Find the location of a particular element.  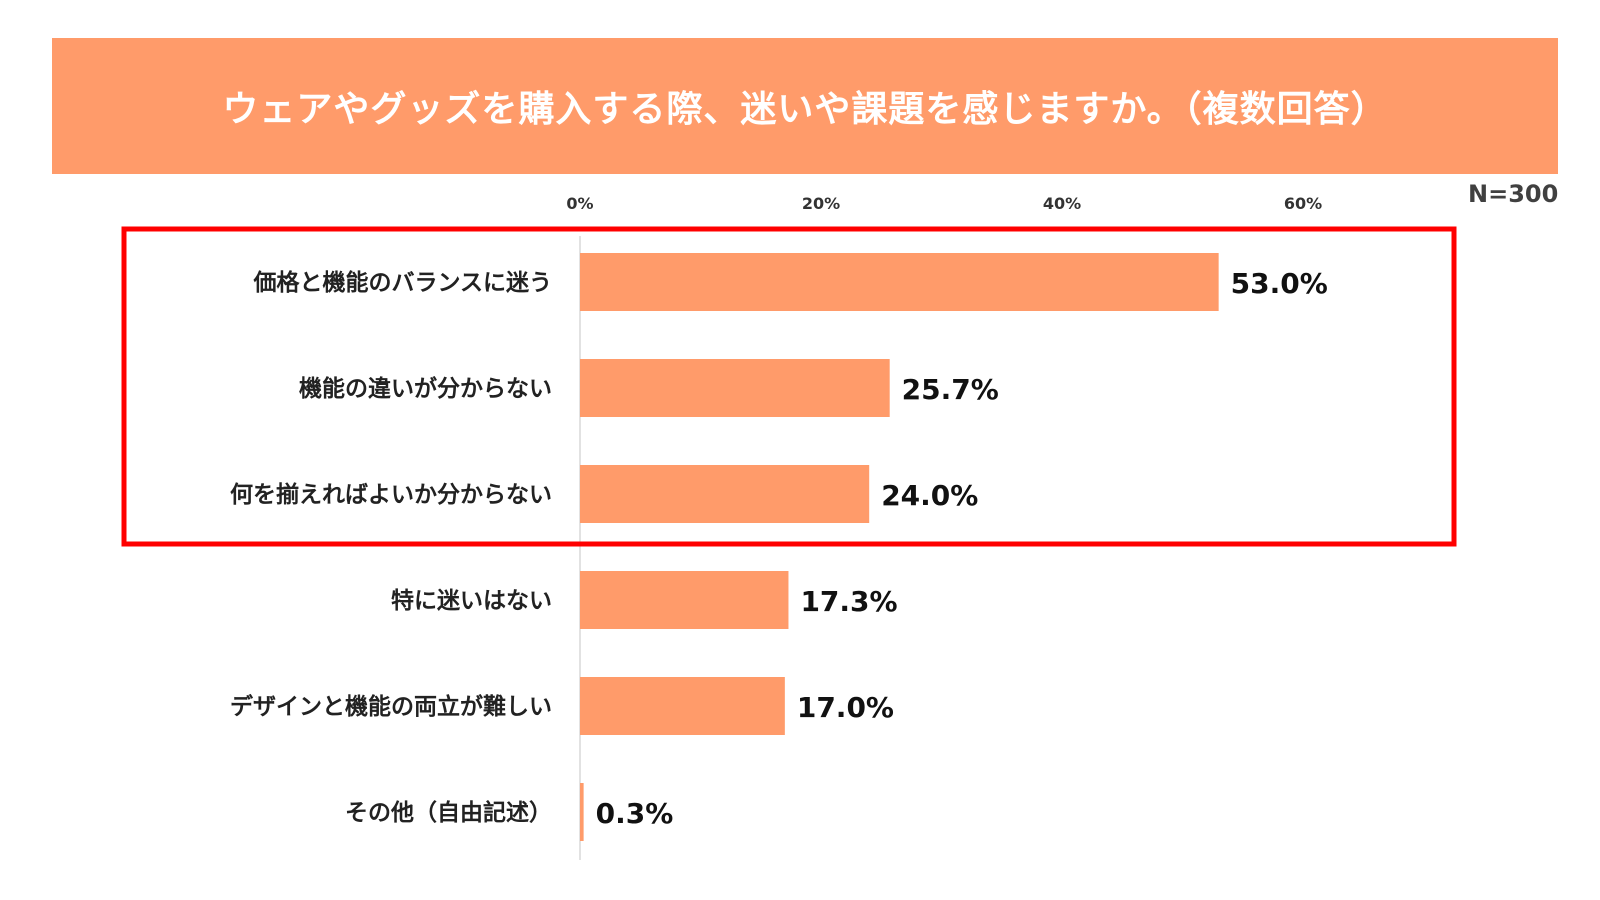

x-tick-label: 60% is located at coordinates (1303, 203).